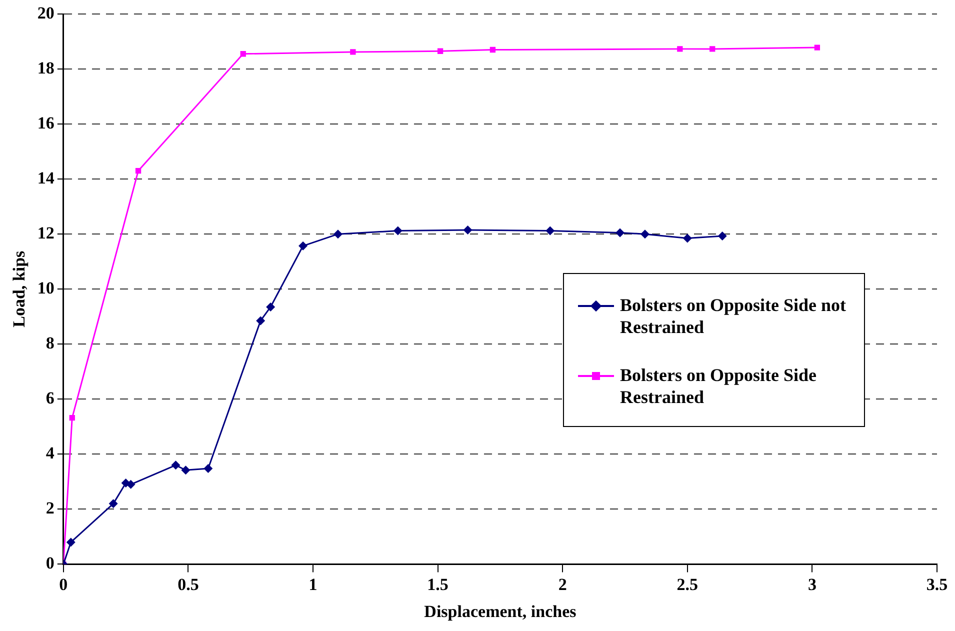 This screenshot has width=955, height=631. What do you see at coordinates (45, 68) in the screenshot?
I see `y-tick-label: 18` at bounding box center [45, 68].